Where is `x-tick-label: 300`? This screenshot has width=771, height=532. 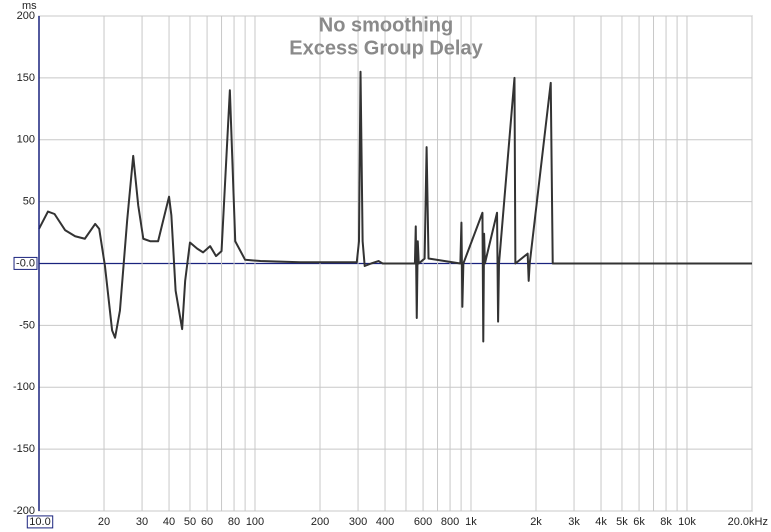
x-tick-label: 300 is located at coordinates (358, 522).